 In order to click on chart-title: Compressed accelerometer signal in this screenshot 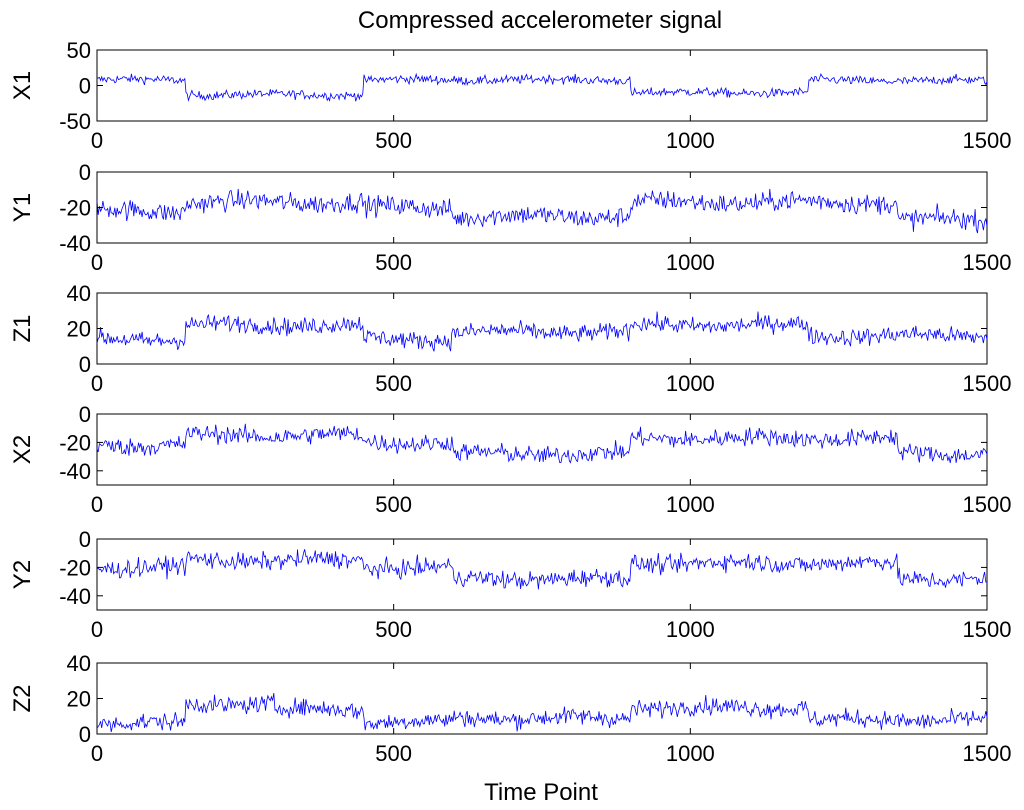, I will do `click(540, 20)`.